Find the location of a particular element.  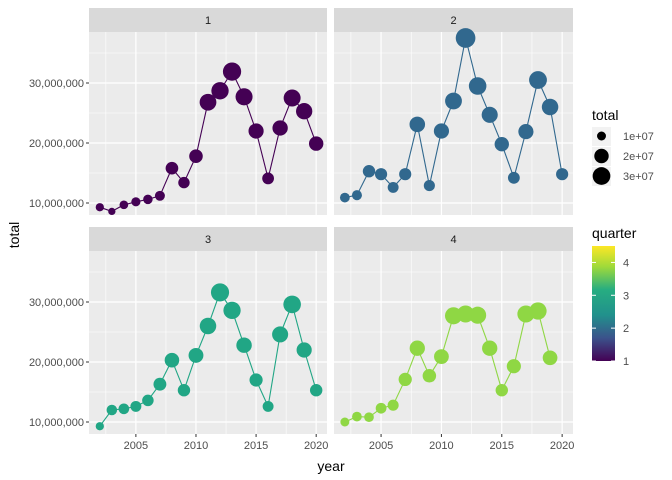

y-tick-label: 30,000,000 is located at coordinates (56, 84).